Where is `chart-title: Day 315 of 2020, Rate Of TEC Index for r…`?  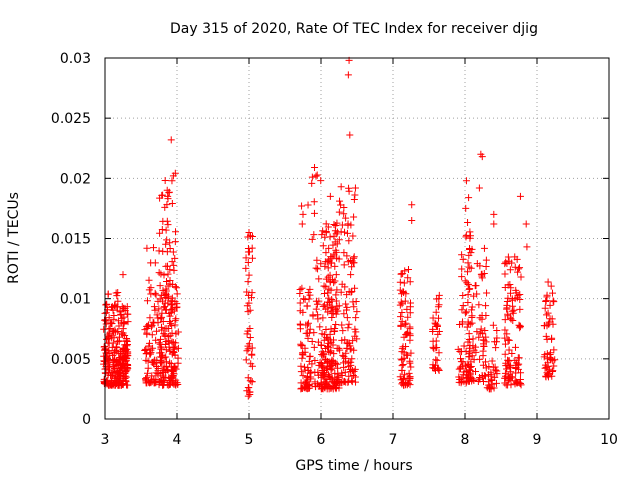
chart-title: Day 315 of 2020, Rate Of TEC Index for r… is located at coordinates (354, 29).